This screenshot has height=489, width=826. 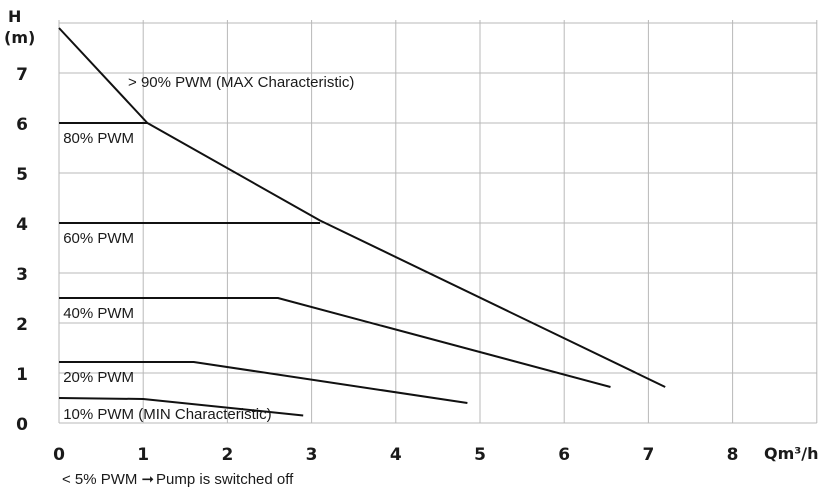 What do you see at coordinates (98, 313) in the screenshot?
I see `curve-label-3: 40% PWM` at bounding box center [98, 313].